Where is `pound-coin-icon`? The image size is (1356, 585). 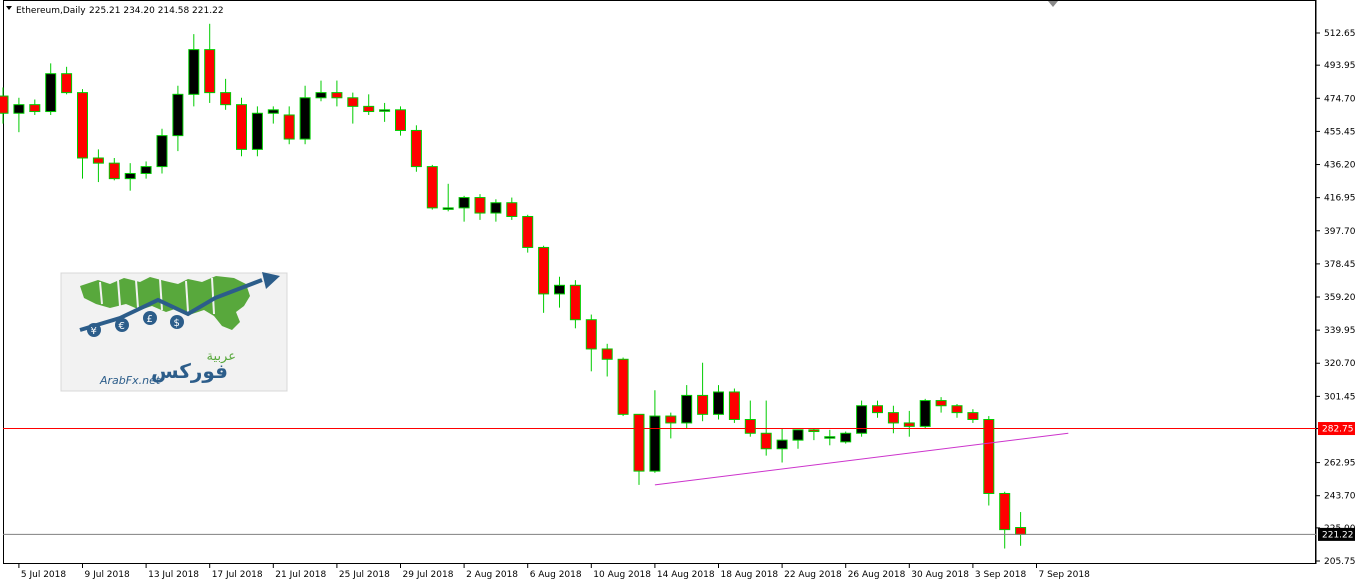 pound-coin-icon is located at coordinates (150, 318).